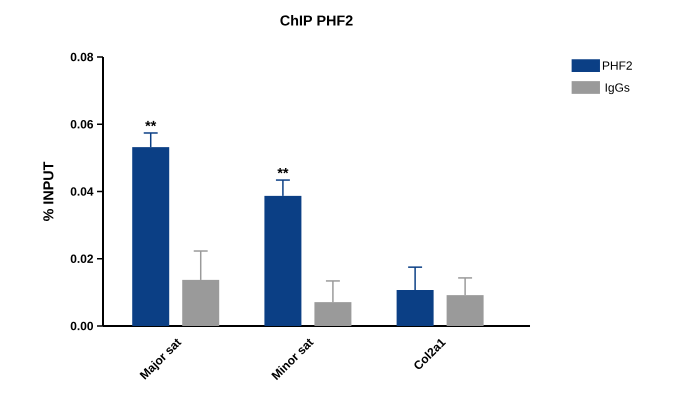 The height and width of the screenshot is (416, 679). What do you see at coordinates (617, 65) in the screenshot?
I see `legend-label: PHF2` at bounding box center [617, 65].